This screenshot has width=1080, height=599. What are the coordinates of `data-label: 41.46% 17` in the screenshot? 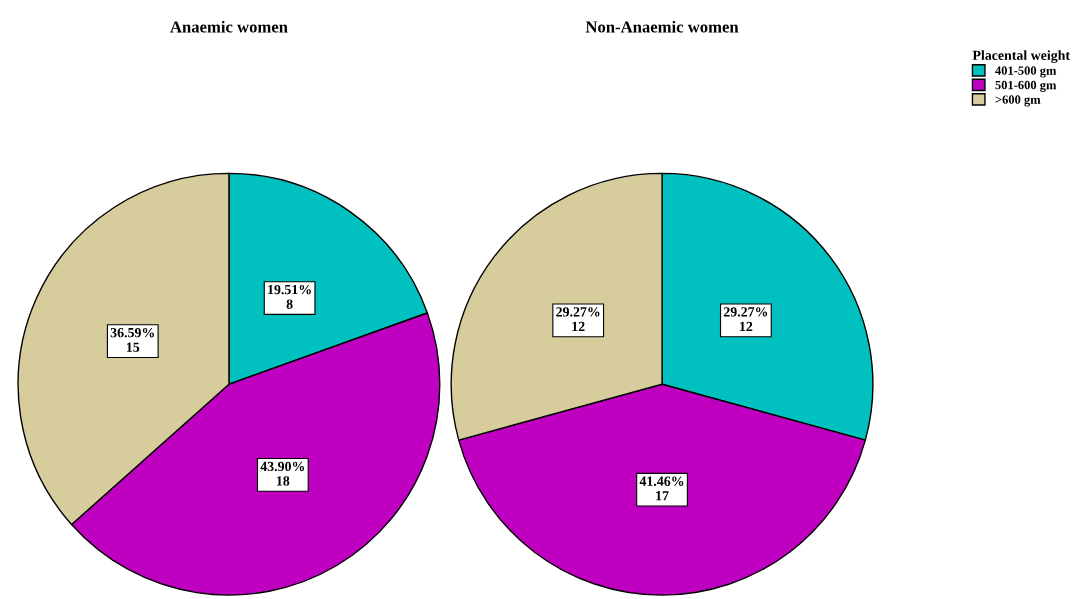 It's located at (661, 488).